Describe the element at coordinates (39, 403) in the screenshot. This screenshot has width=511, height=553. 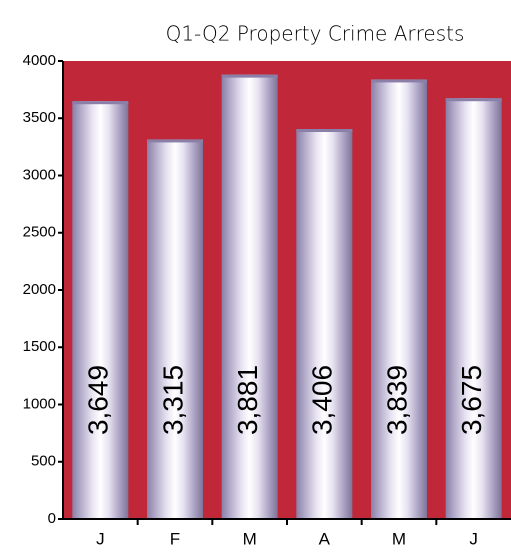
I see `y-tick-label: 1000` at that location.